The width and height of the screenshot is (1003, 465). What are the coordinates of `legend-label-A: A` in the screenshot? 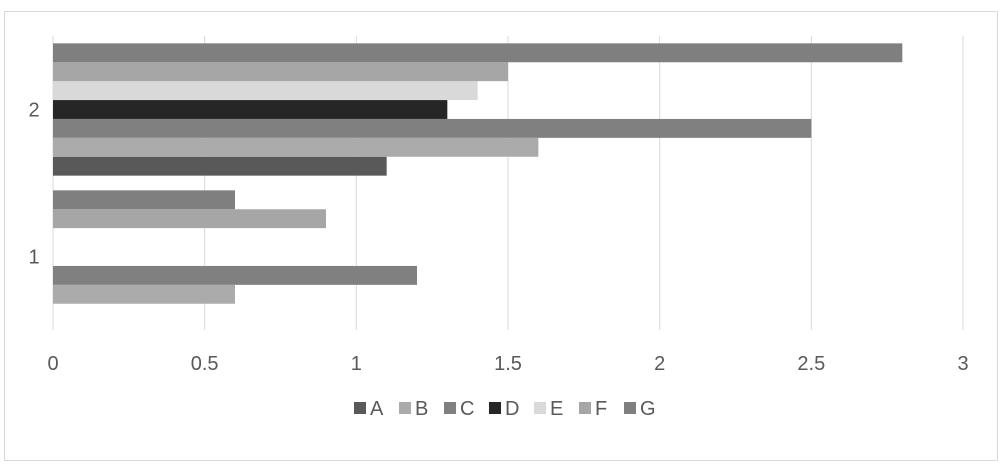 It's located at (377, 409).